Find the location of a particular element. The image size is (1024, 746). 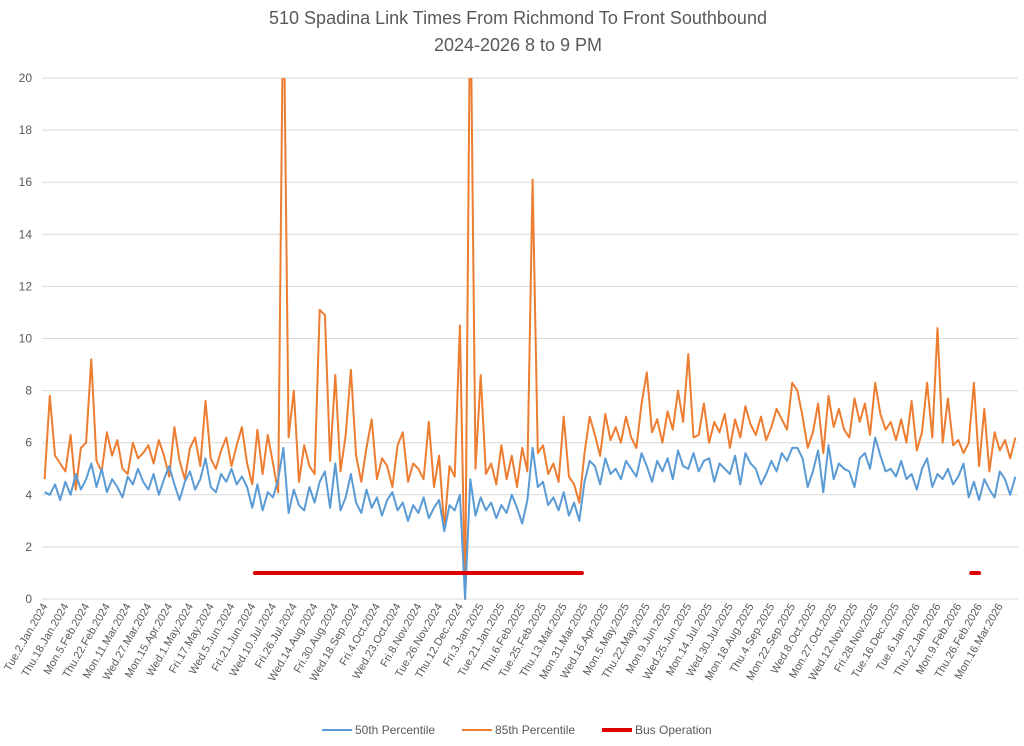

y-tick-label: 10 is located at coordinates (26, 339).